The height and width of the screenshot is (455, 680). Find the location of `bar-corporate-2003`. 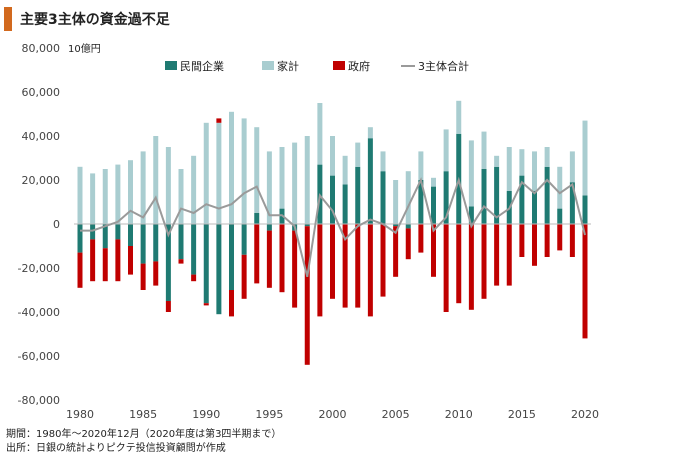

bar-corporate-2003 is located at coordinates (370, 181).